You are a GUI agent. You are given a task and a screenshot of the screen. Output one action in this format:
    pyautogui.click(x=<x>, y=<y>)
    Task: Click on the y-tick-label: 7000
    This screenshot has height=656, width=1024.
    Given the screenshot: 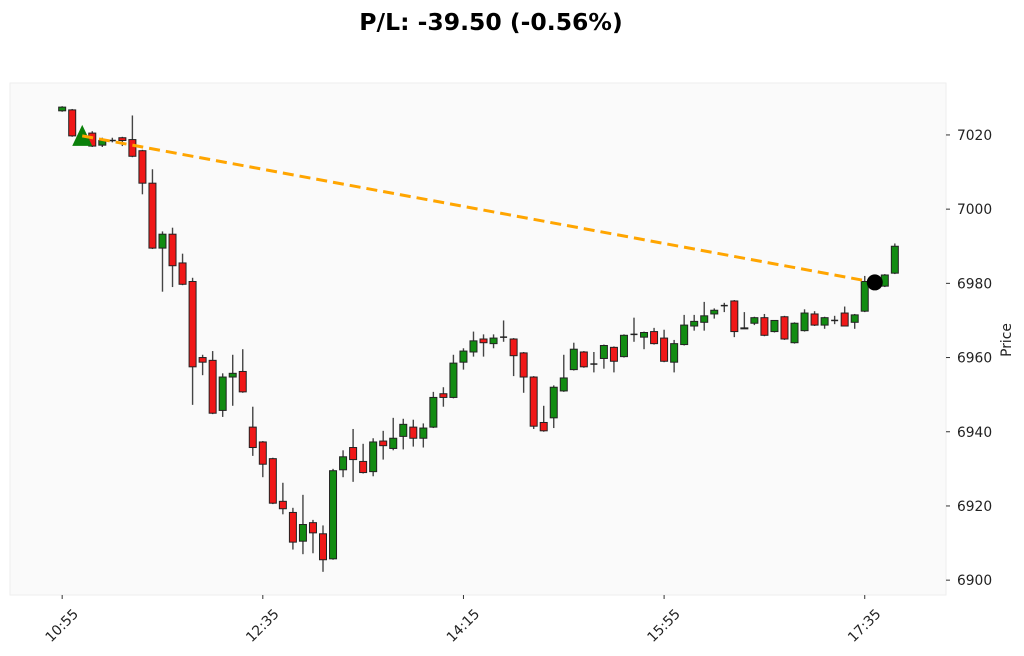 What is the action you would take?
    pyautogui.click(x=974, y=210)
    